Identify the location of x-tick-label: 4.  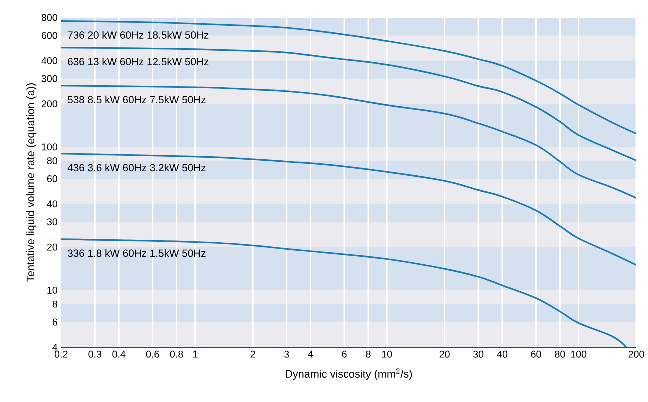
(311, 354).